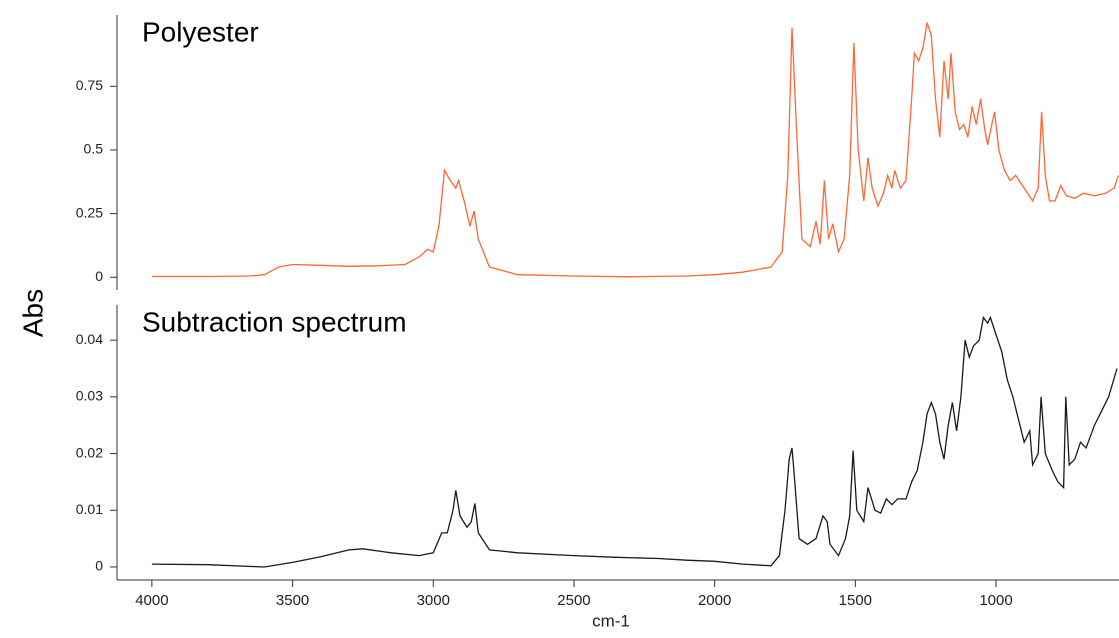 The height and width of the screenshot is (638, 1119). What do you see at coordinates (611, 620) in the screenshot?
I see `x-axis-label: cm-1` at bounding box center [611, 620].